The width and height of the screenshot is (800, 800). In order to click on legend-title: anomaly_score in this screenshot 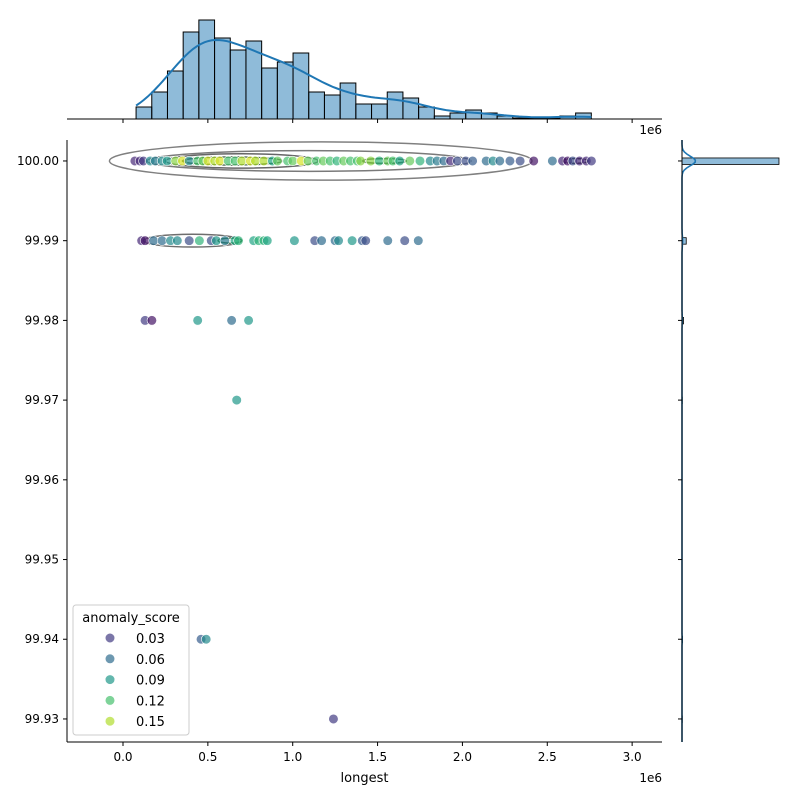, I will do `click(131, 618)`.